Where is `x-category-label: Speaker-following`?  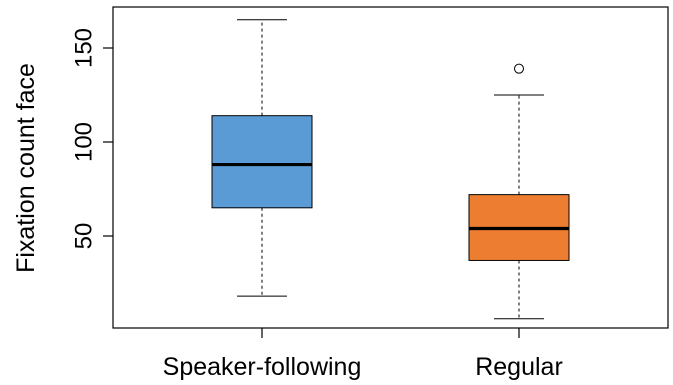
x-category-label: Speaker-following is located at coordinates (262, 367).